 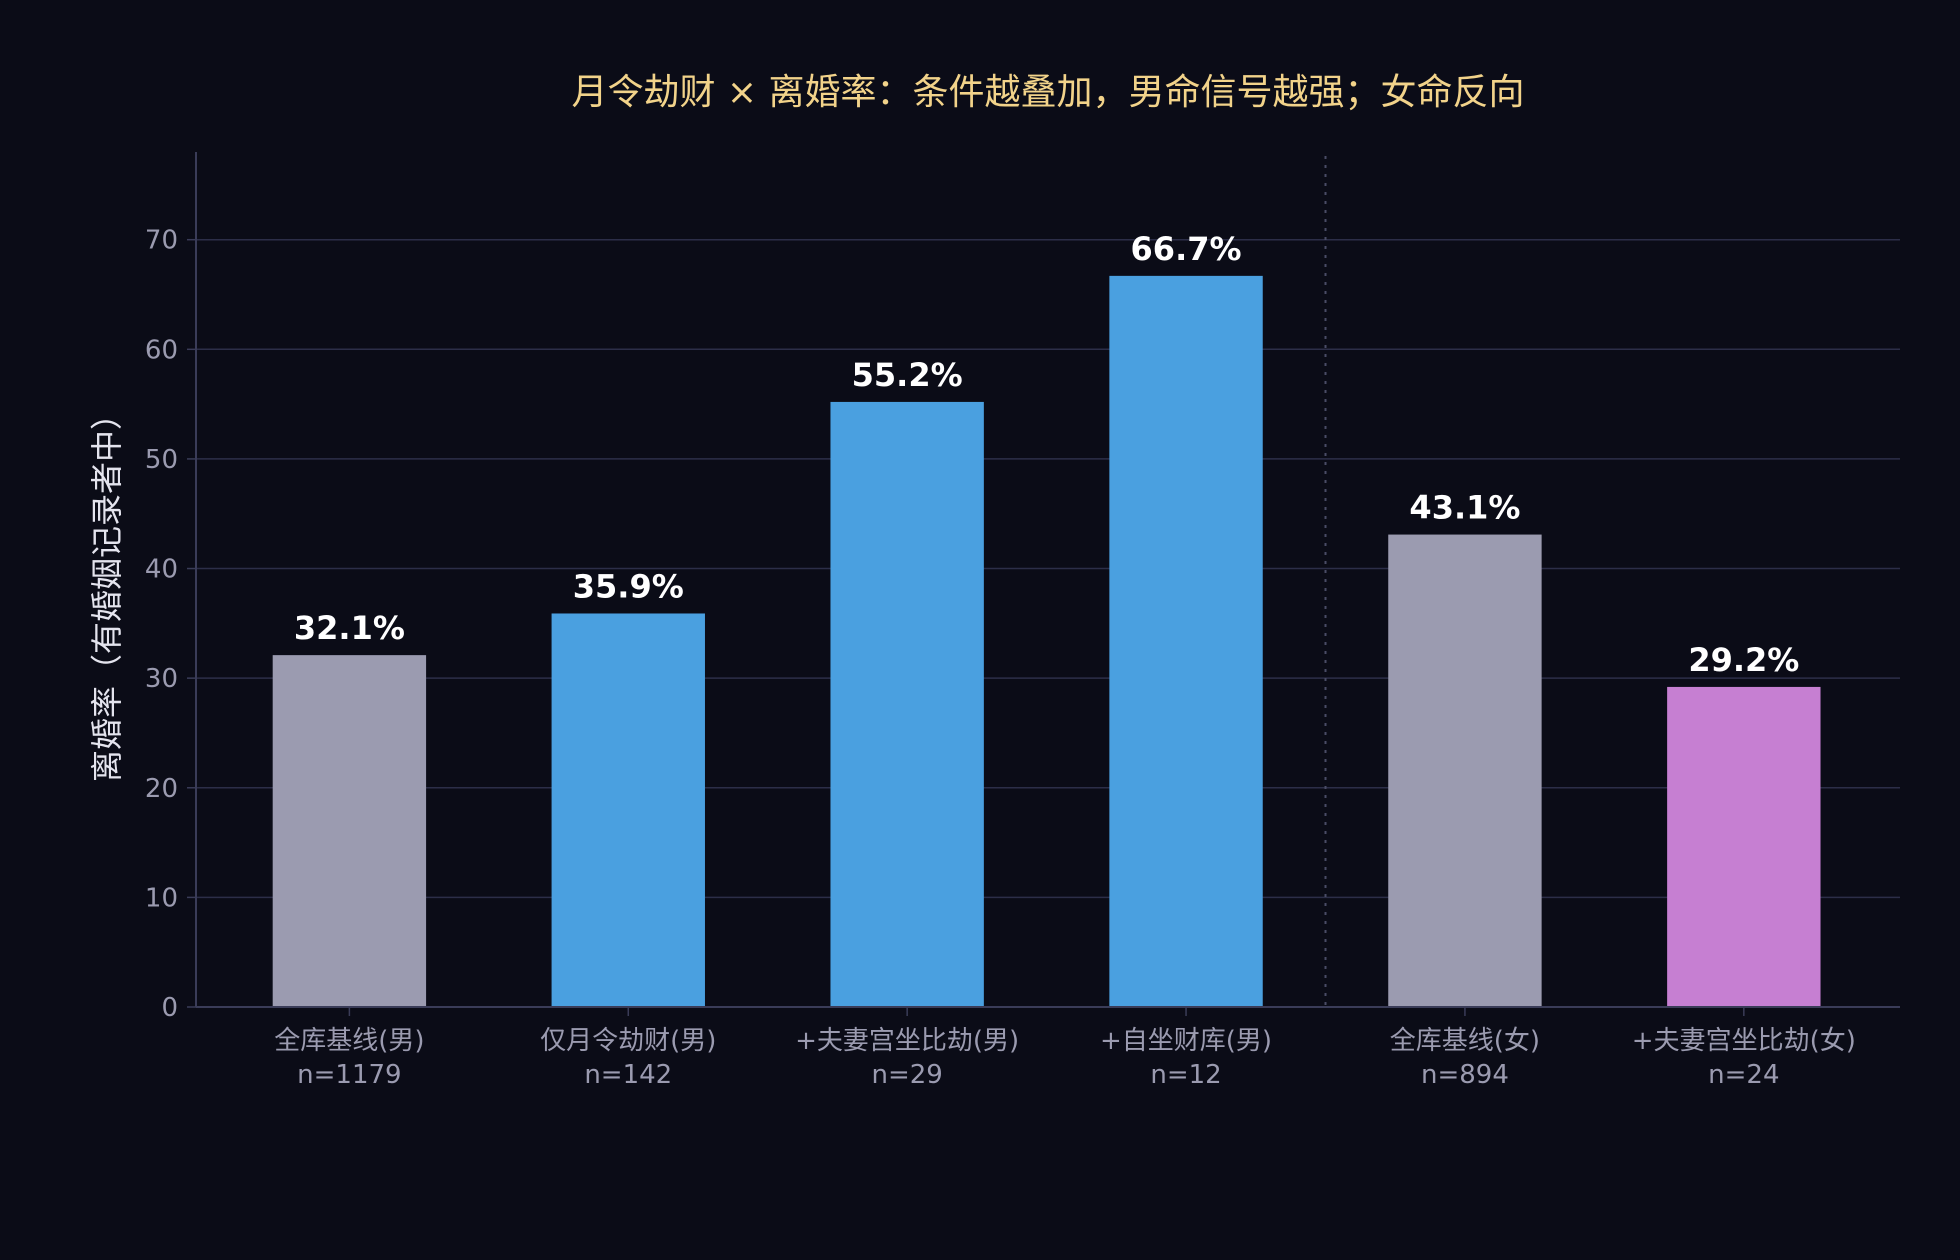 What do you see at coordinates (907, 1041) in the screenshot?
I see `x-tick-label: +夫妻宫坐比劫(男)` at bounding box center [907, 1041].